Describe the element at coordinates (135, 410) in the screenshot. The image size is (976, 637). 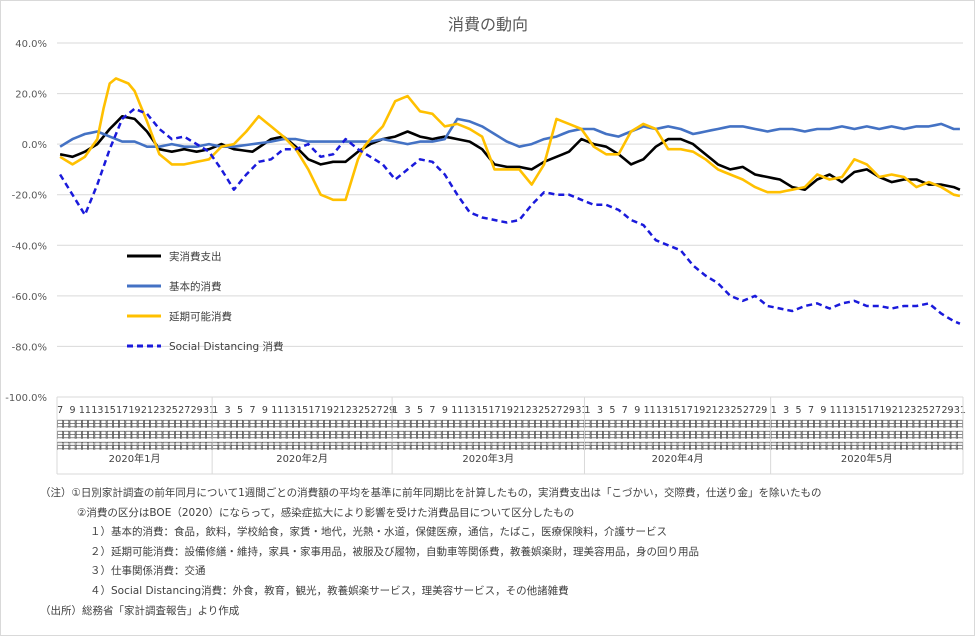
I see `x-day-label: 19` at that location.